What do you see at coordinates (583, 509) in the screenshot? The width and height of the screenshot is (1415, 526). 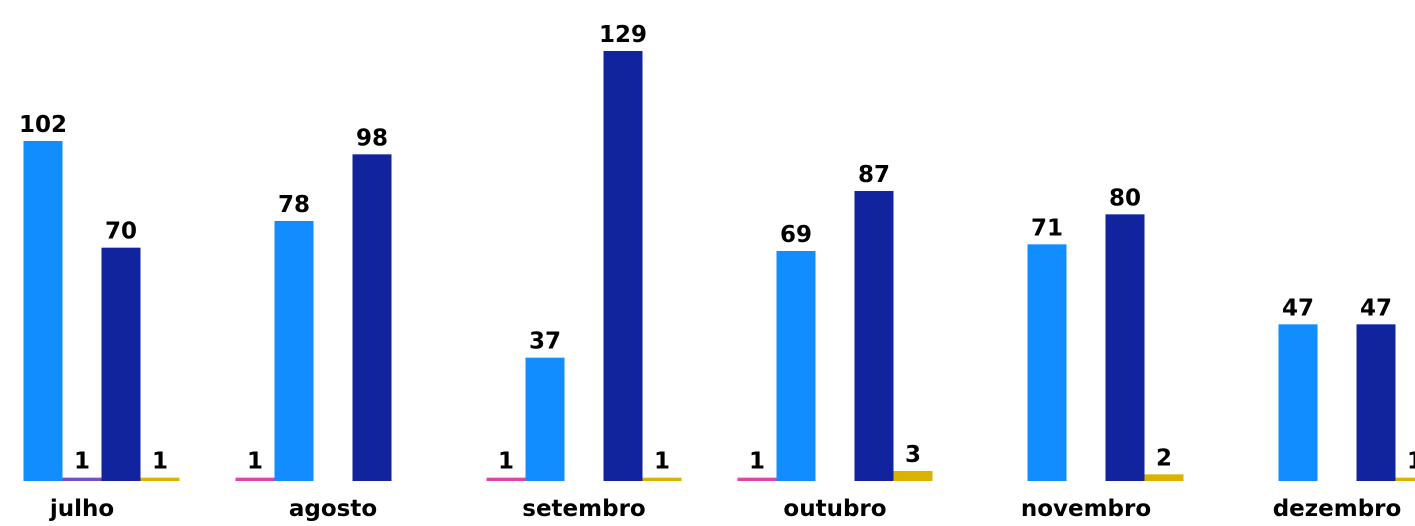 I see `x-tick-label: setembro` at bounding box center [583, 509].